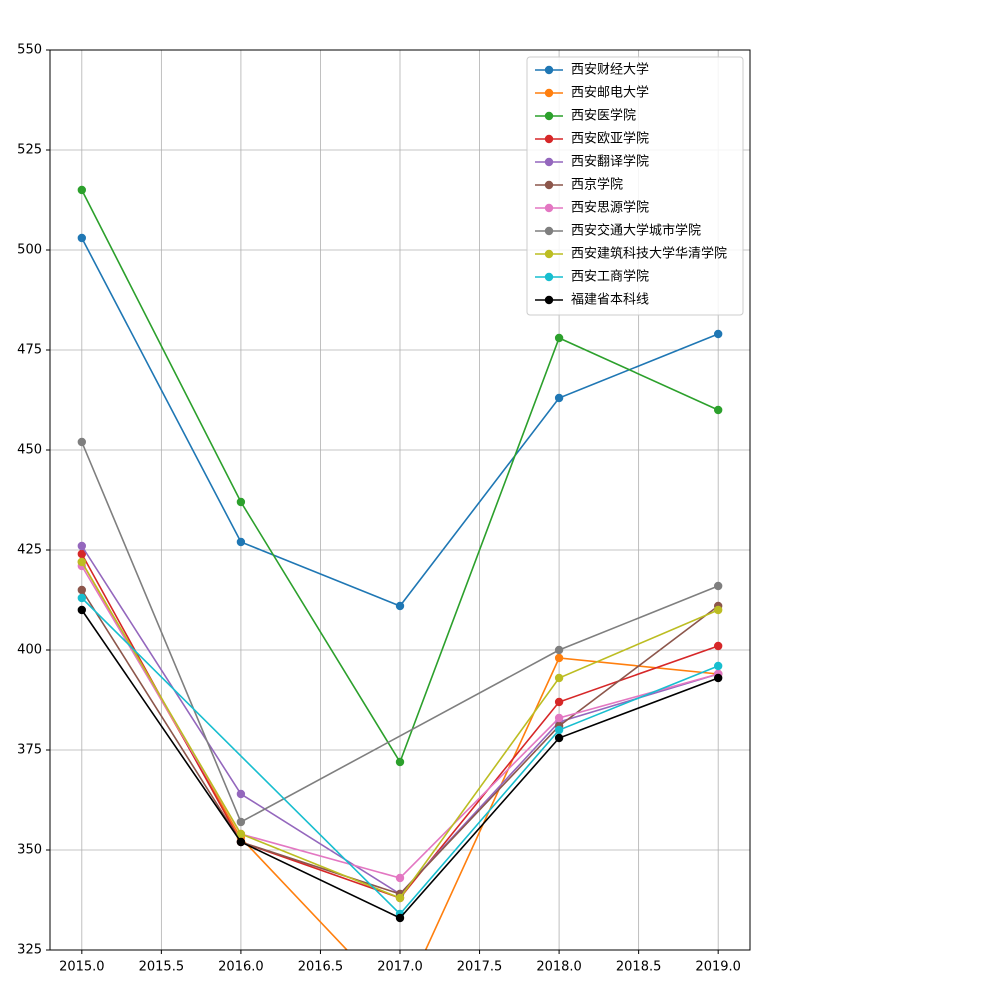 The height and width of the screenshot is (1000, 1000). I want to click on y-tick-label: 400, so click(29, 650).